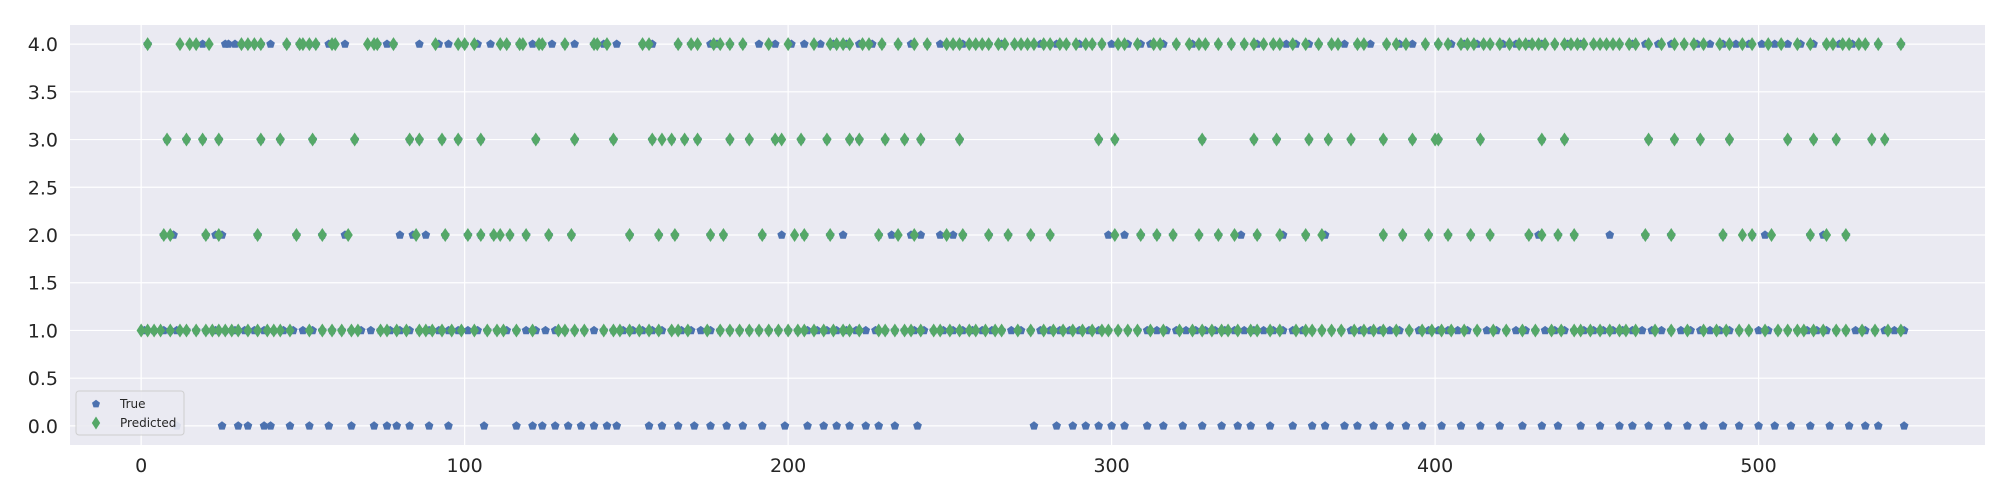  I want to click on y-tick-label: 2.0, so click(43, 236).